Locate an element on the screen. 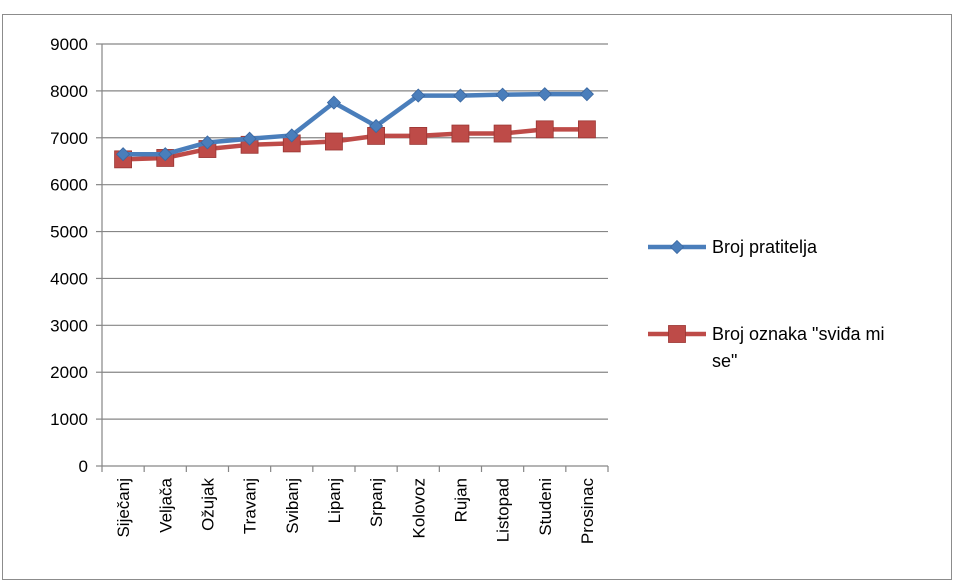  y-tick-label: 2000 is located at coordinates (69, 372).